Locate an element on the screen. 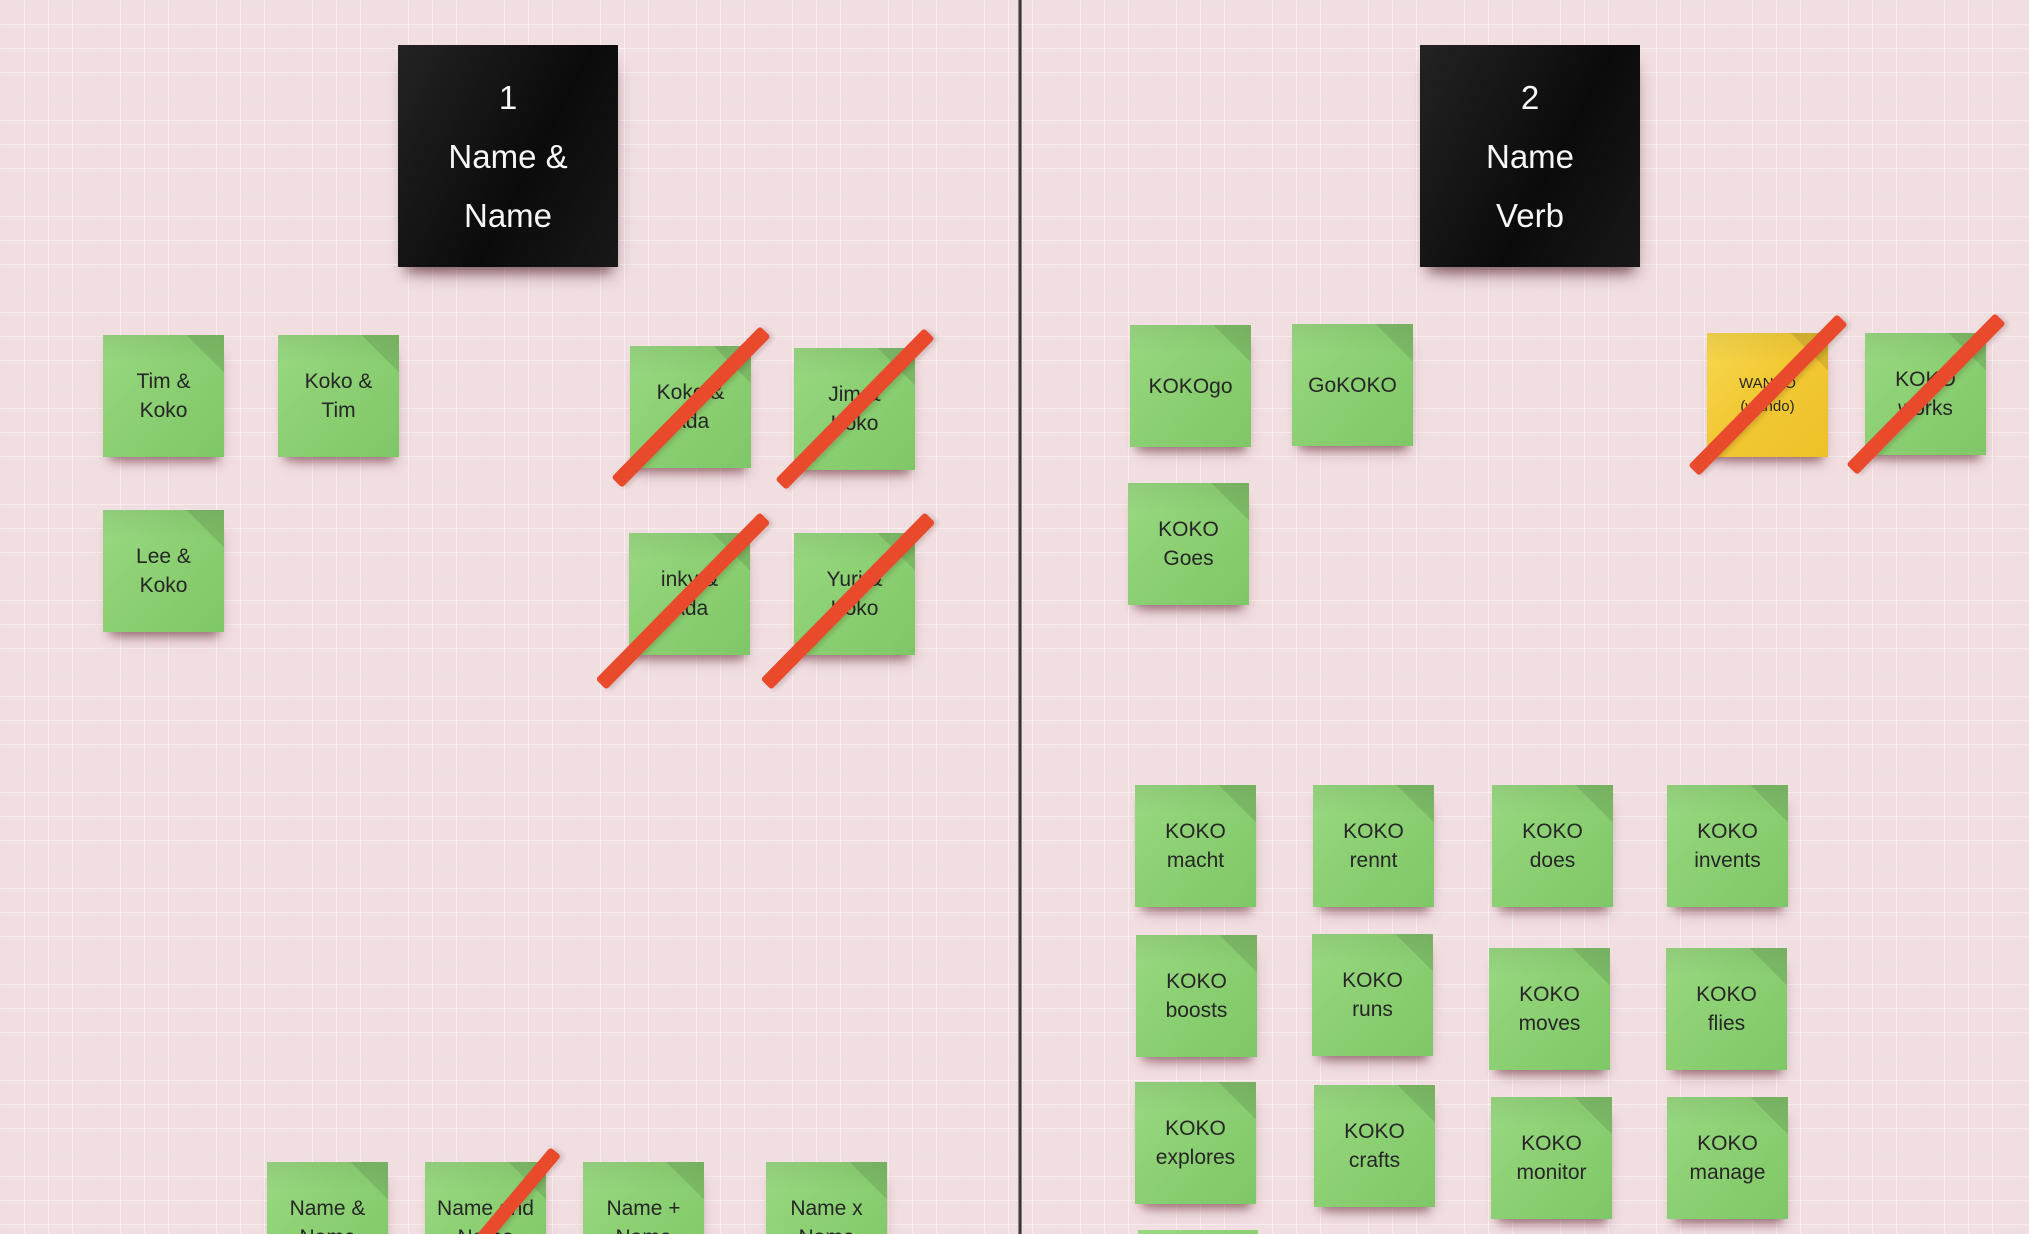  note-name-amp-name: Name & Name is located at coordinates (327, 1198).